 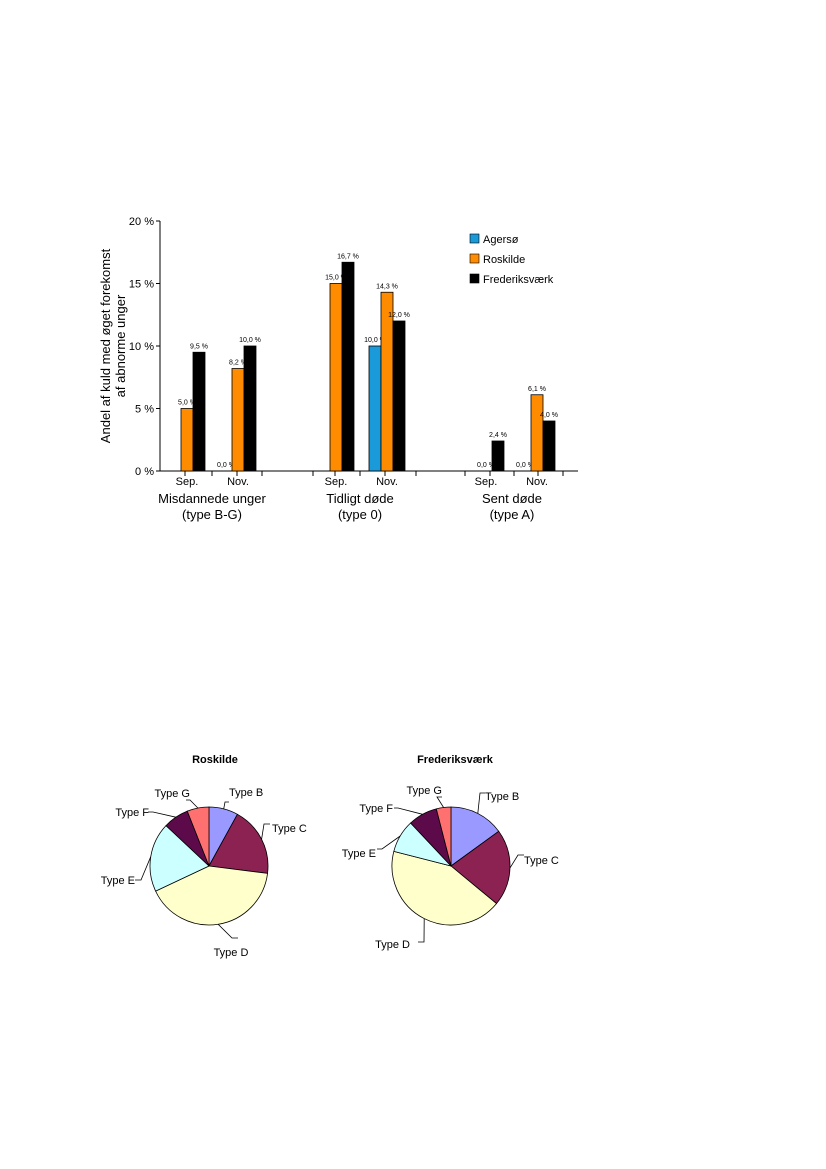 I want to click on group-label: (type B-G), so click(x=212, y=514).